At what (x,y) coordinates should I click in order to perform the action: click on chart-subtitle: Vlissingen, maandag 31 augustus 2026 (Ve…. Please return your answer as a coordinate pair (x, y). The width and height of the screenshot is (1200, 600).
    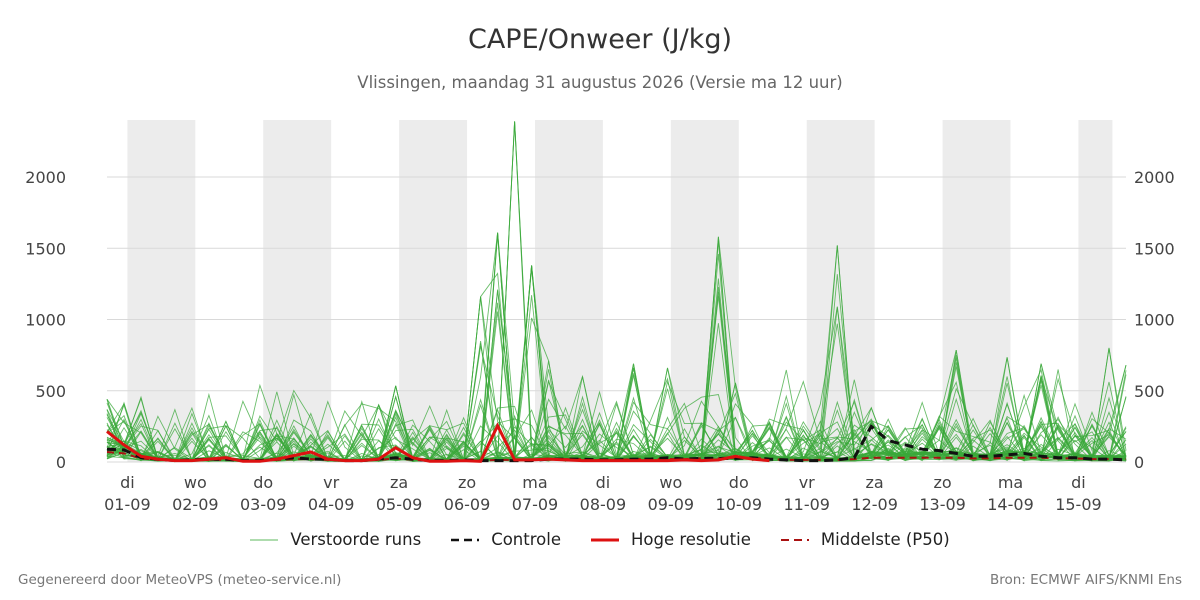
    Looking at the image, I should click on (600, 82).